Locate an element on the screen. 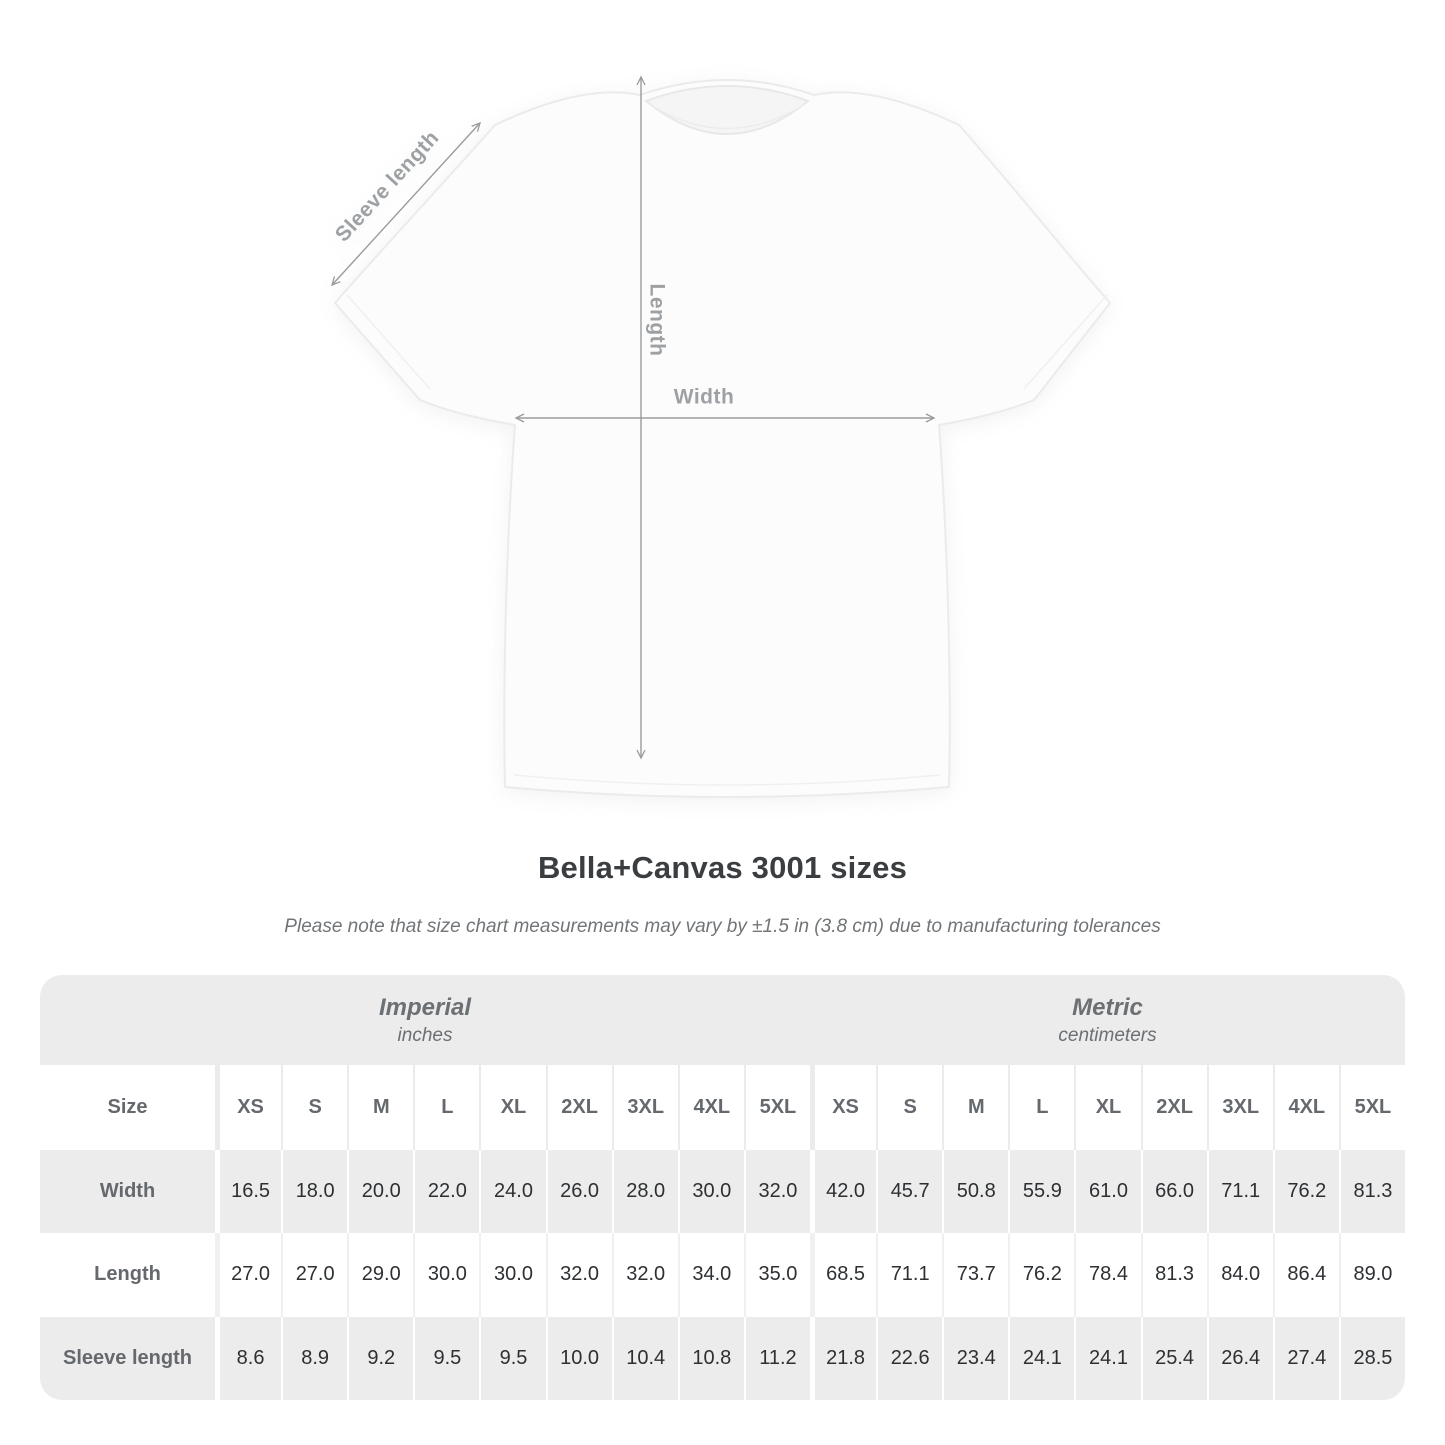 This screenshot has height=1445, width=1445. size-column-header: Size is located at coordinates (127, 1107).